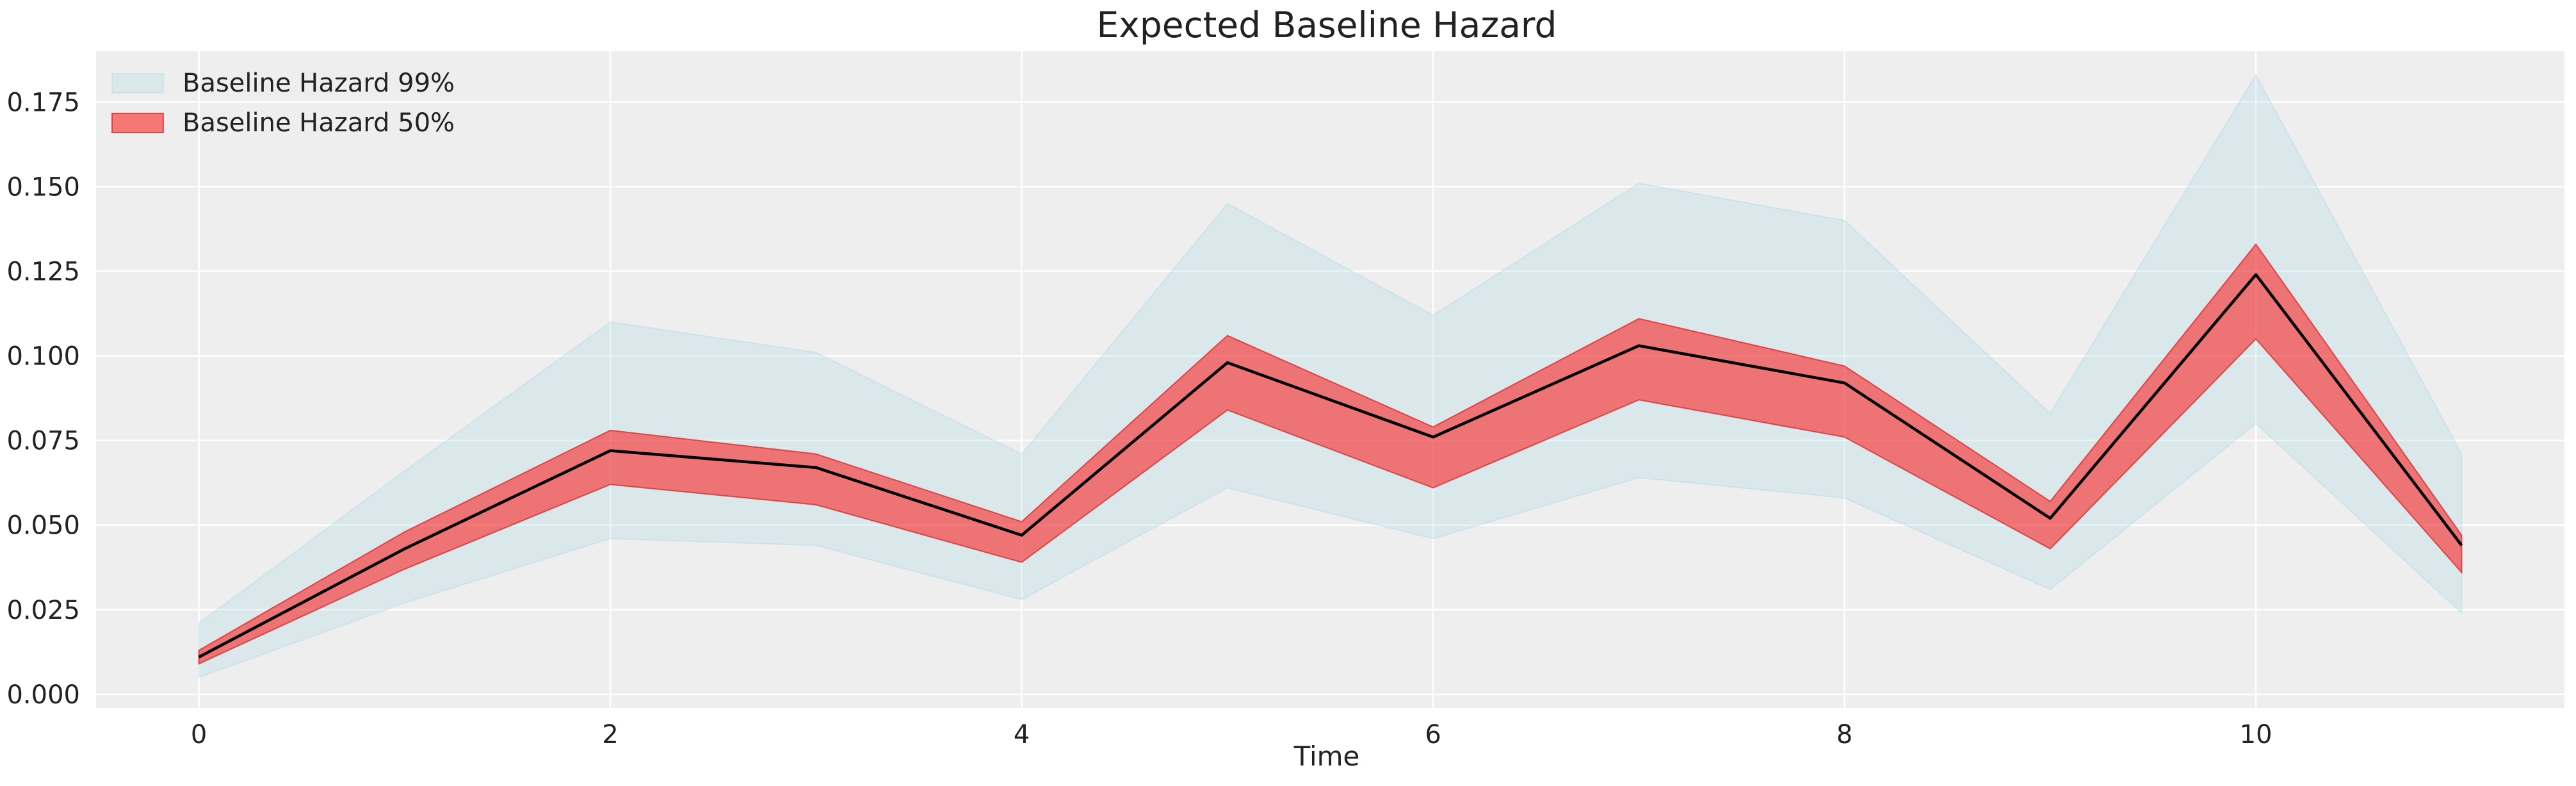 This screenshot has height=786, width=2576. Describe the element at coordinates (43, 610) in the screenshot. I see `y-tick-label: 0.025` at that location.